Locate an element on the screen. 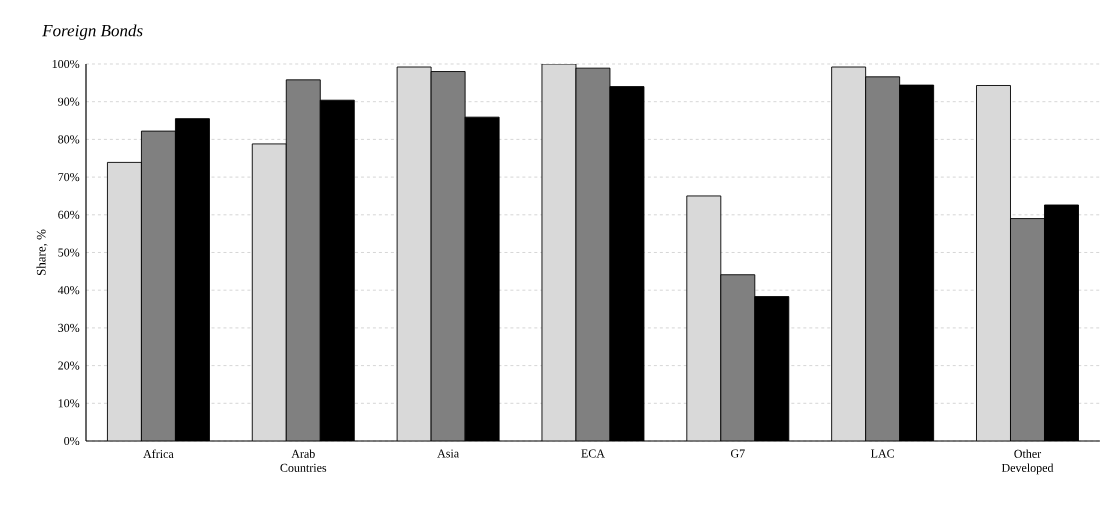 Image resolution: width=1107 pixels, height=510 pixels. y-tick-label: 60% is located at coordinates (69, 214).